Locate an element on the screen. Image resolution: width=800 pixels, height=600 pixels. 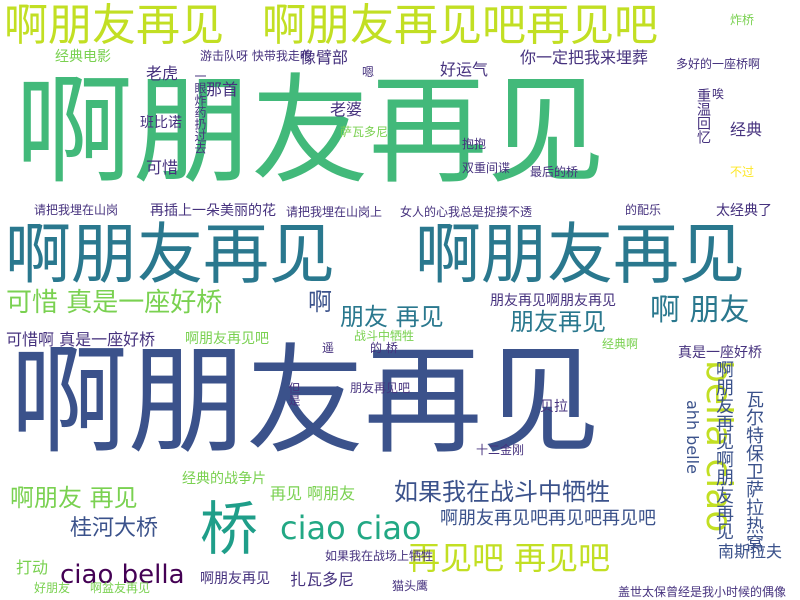
cloud-word: 唉 is located at coordinates (718, 94).